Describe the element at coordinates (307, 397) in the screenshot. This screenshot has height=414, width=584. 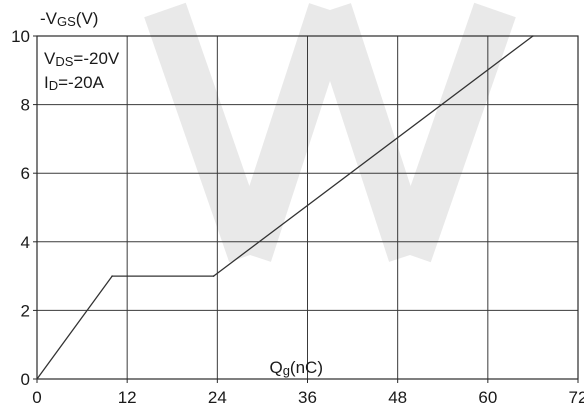
I see `x-tick-label: 36` at that location.